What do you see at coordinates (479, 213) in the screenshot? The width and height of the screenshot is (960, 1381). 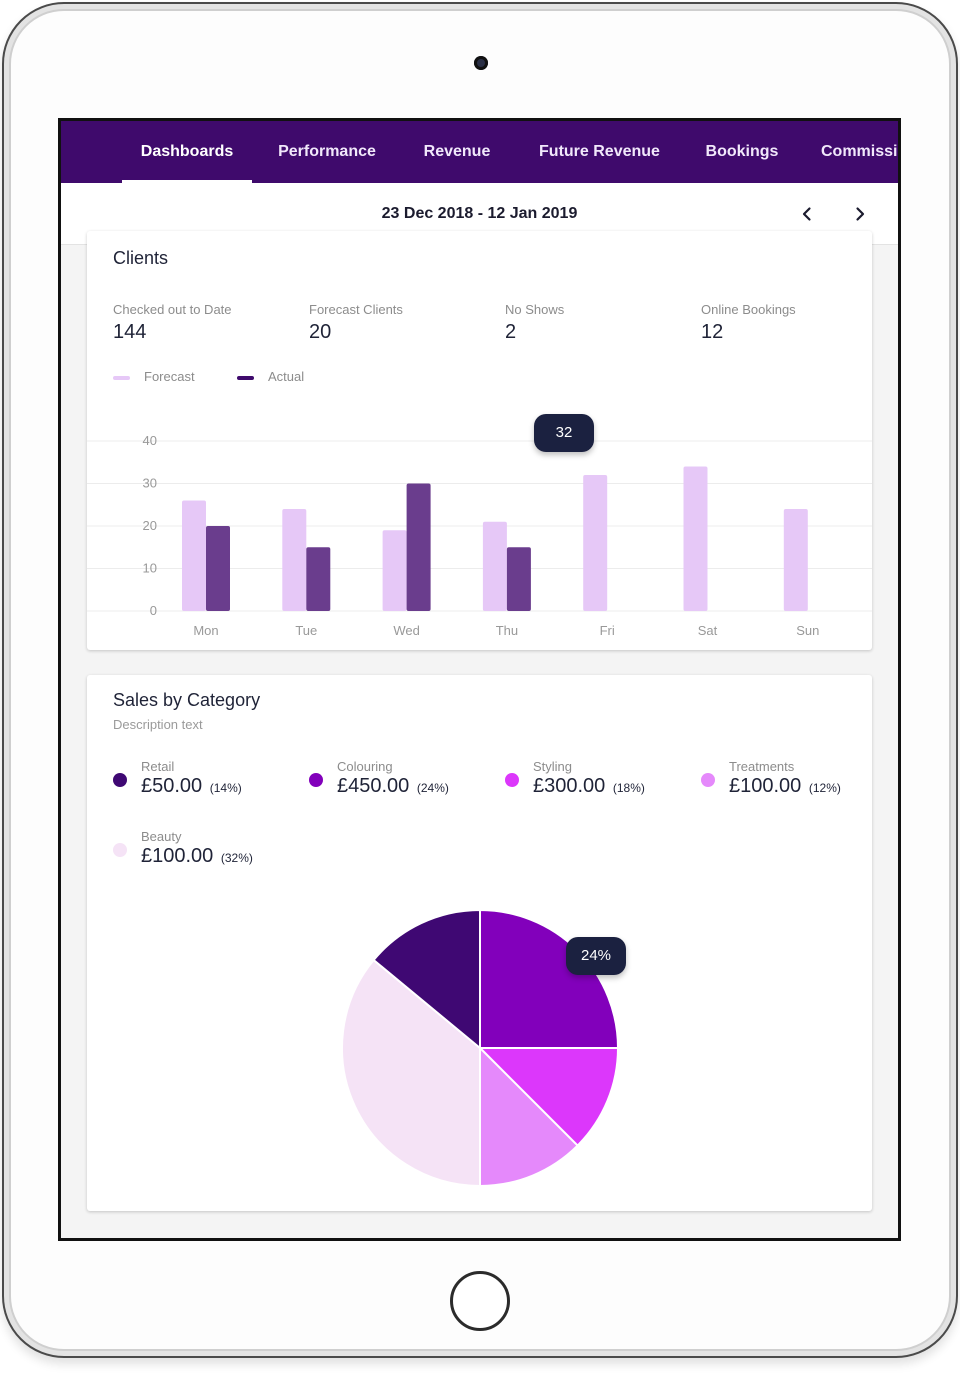 I see `date-range-label: 23 Dec 2018 - 12 Jan 2019` at bounding box center [479, 213].